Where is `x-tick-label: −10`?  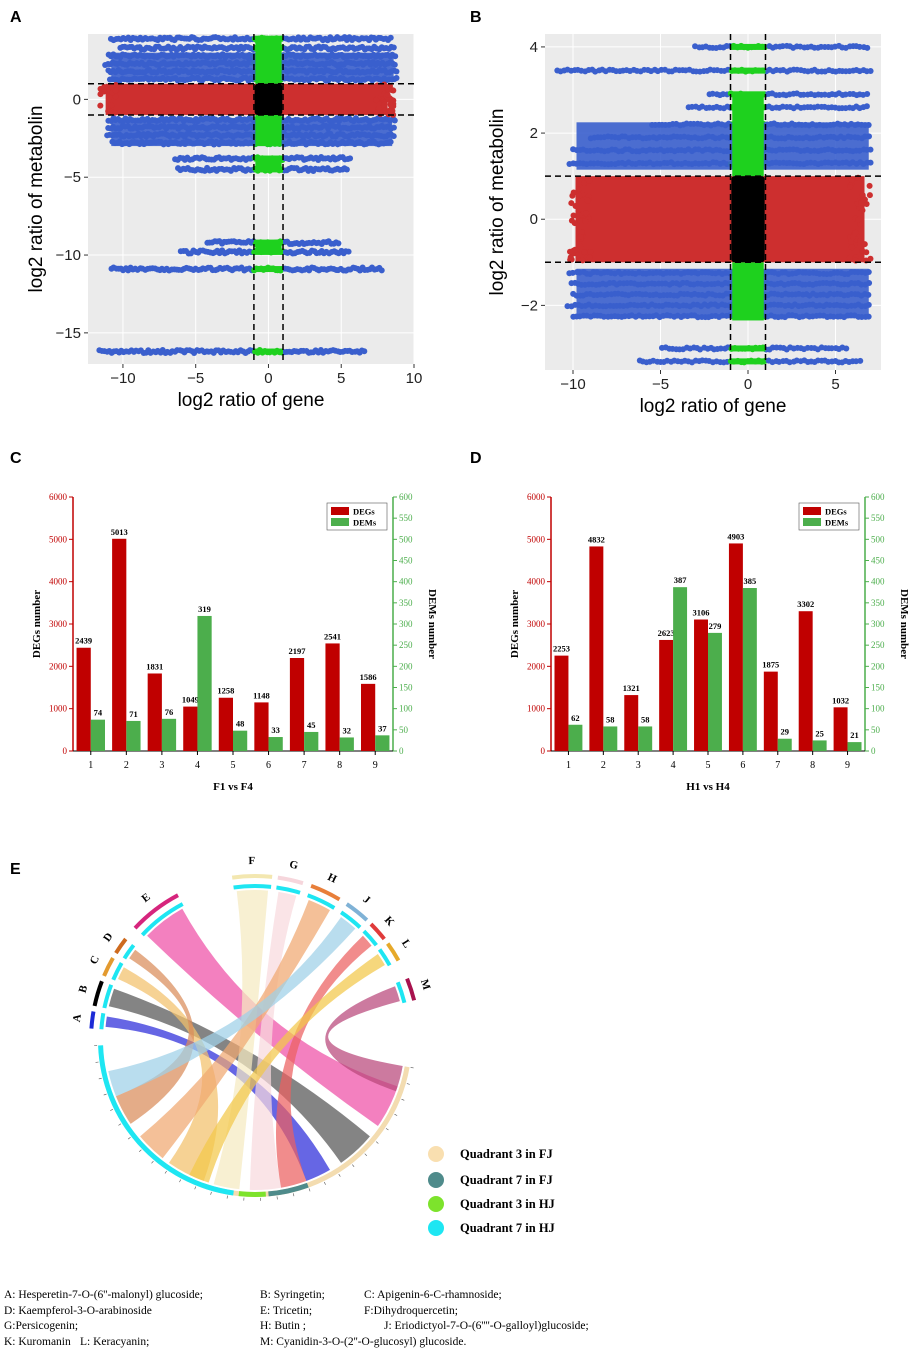
x-tick-label: −10 is located at coordinates (572, 384).